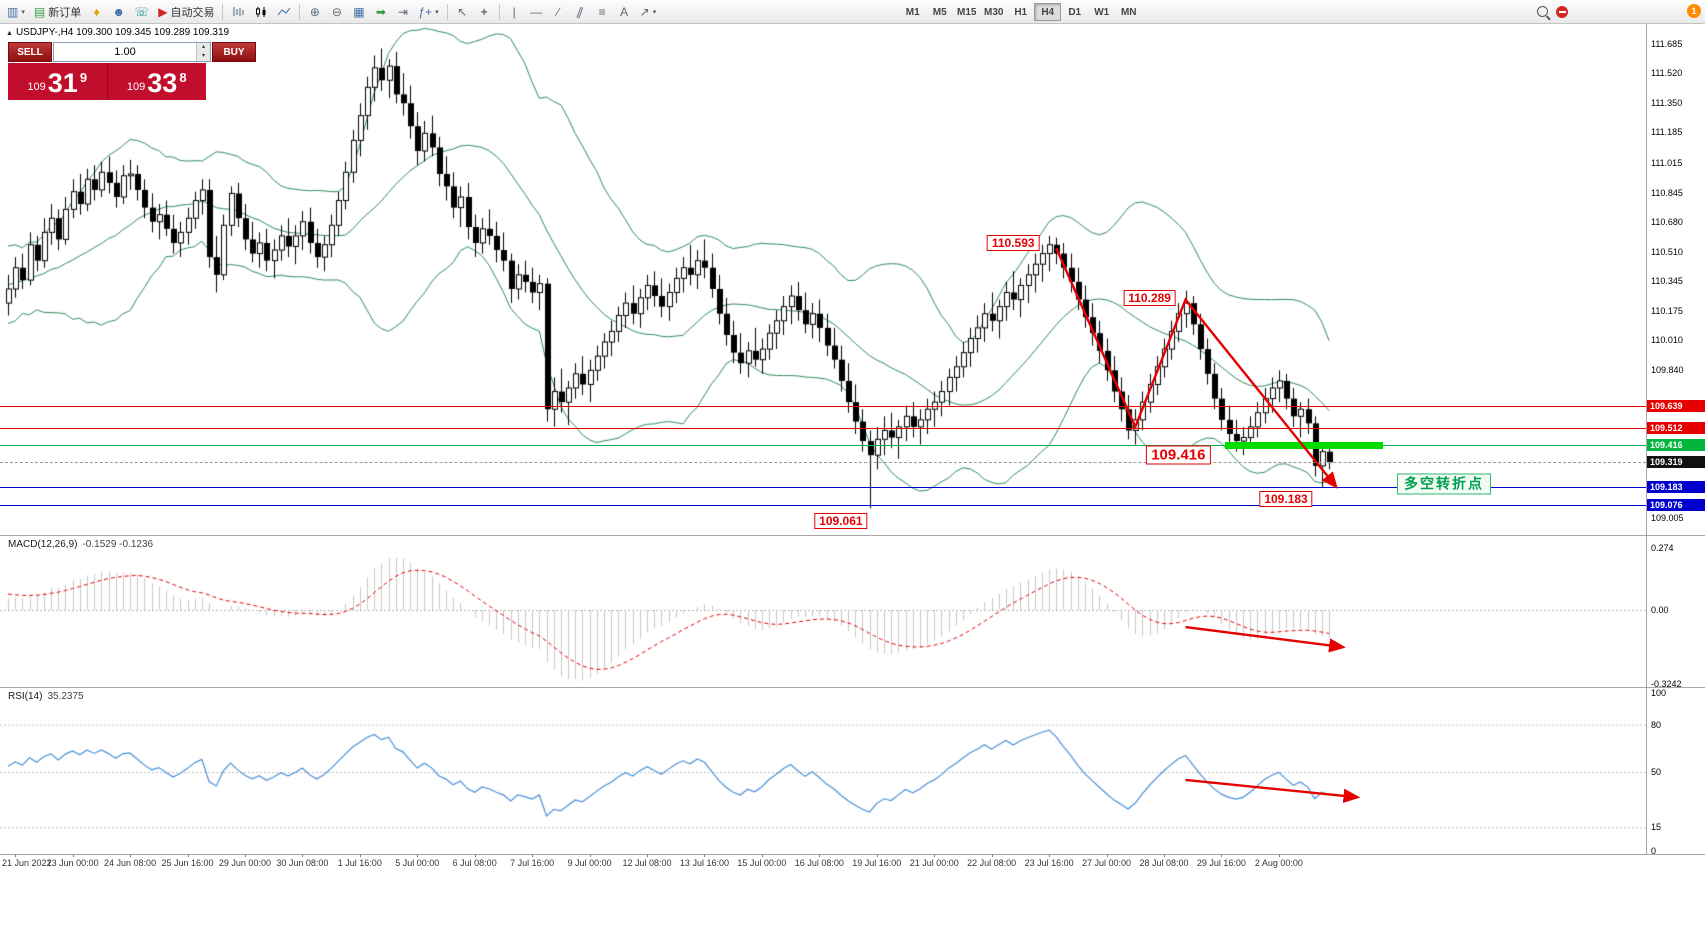 The image size is (1705, 945). Describe the element at coordinates (1667, 192) in the screenshot. I see `price-axis-label: 110.845` at that location.